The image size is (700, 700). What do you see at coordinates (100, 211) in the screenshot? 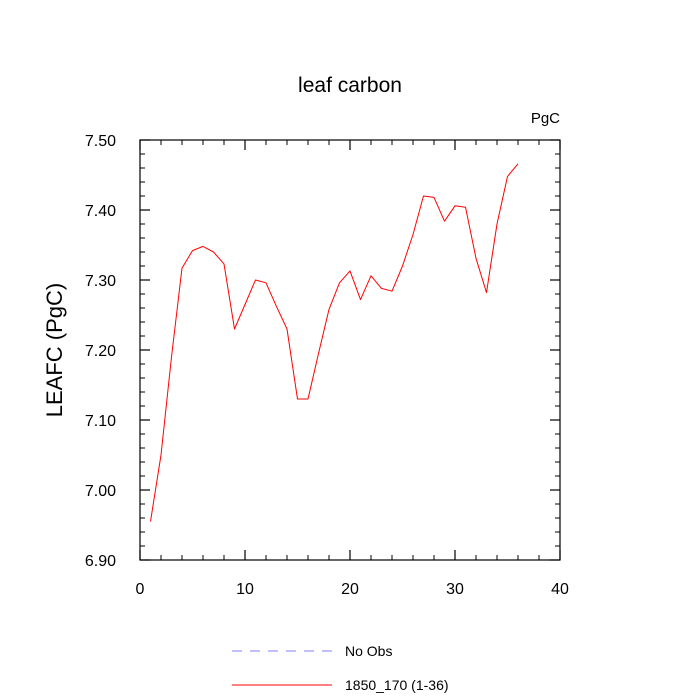
I see `y-tick-label: 7.40` at bounding box center [100, 211].